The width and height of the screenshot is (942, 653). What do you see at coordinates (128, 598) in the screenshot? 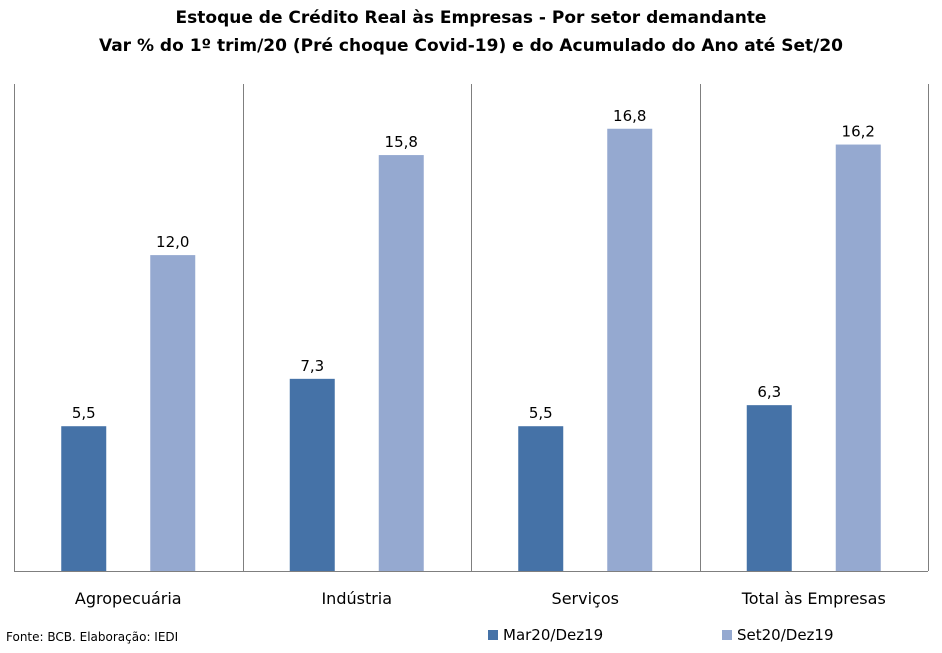
I see `category-label: Agropecuária` at bounding box center [128, 598].